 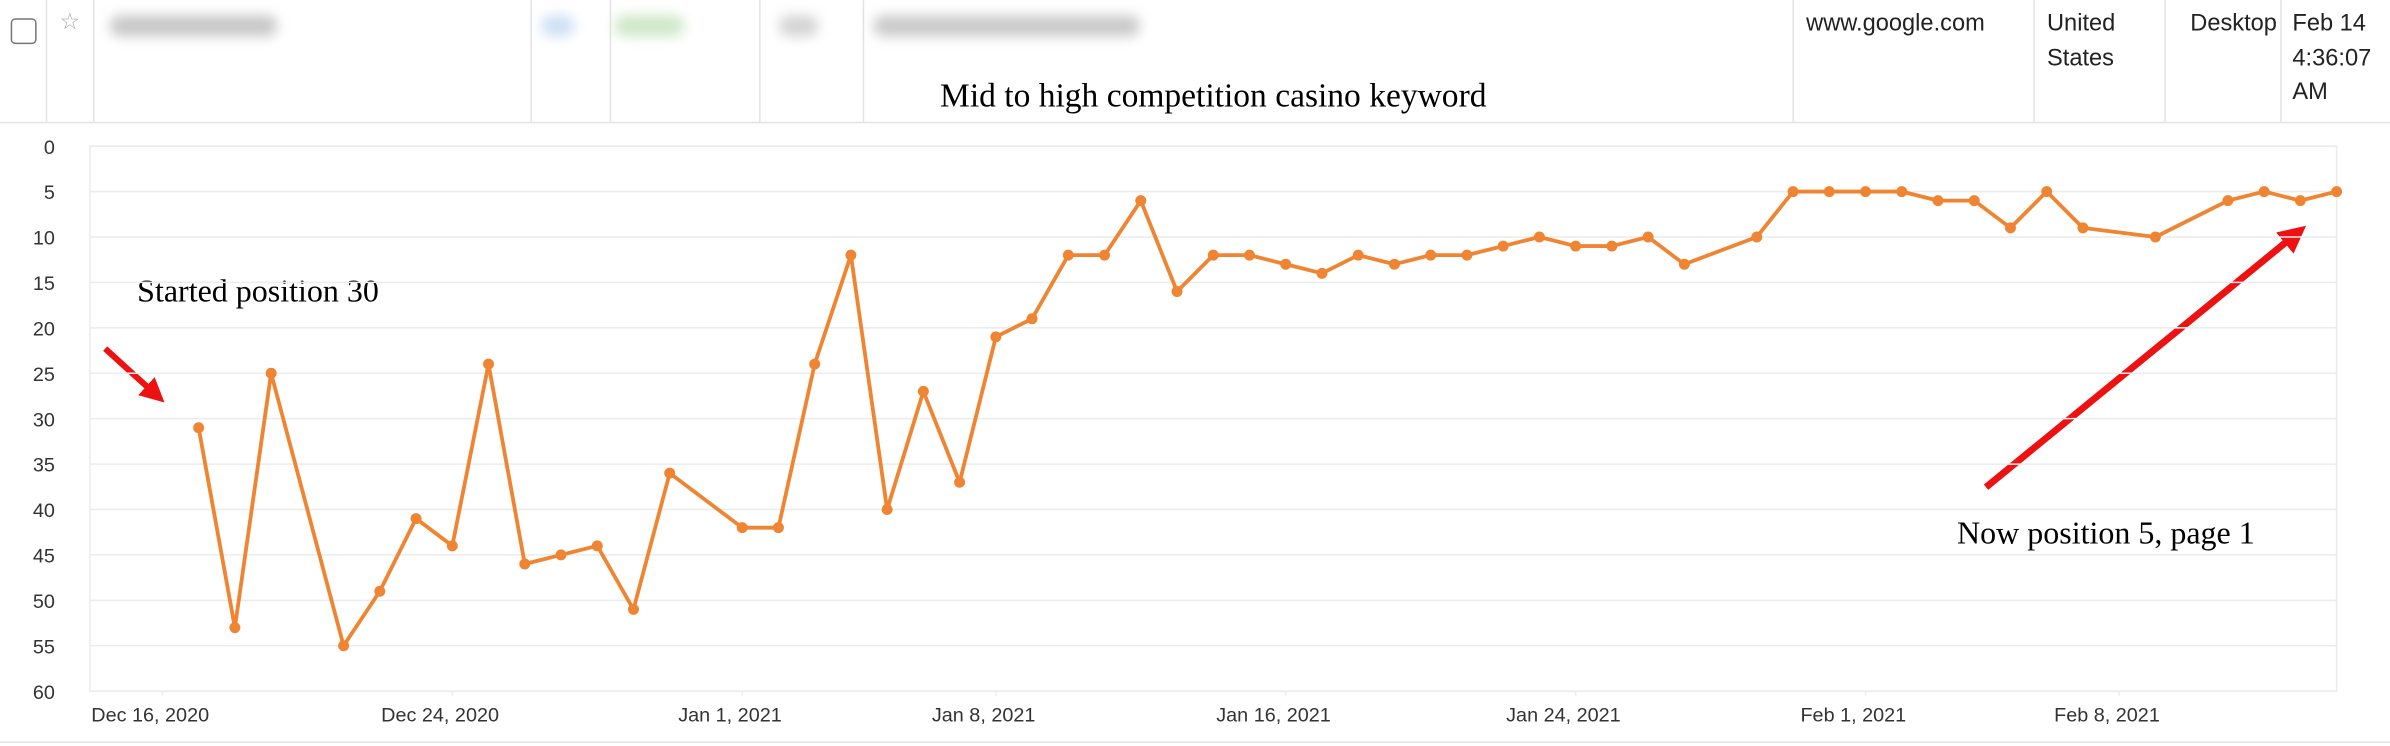 What do you see at coordinates (44, 329) in the screenshot?
I see `y-tick-label: 20` at bounding box center [44, 329].